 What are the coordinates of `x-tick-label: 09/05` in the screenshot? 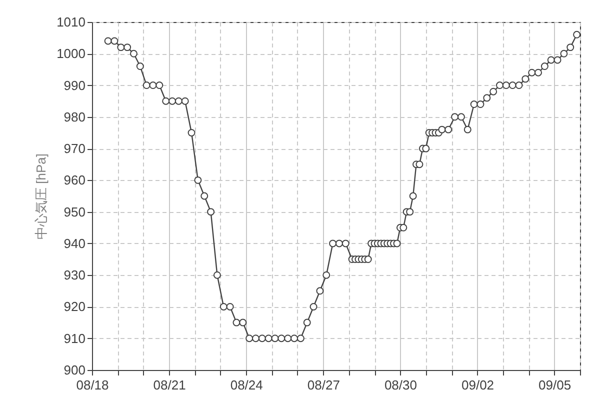 It's located at (555, 385).